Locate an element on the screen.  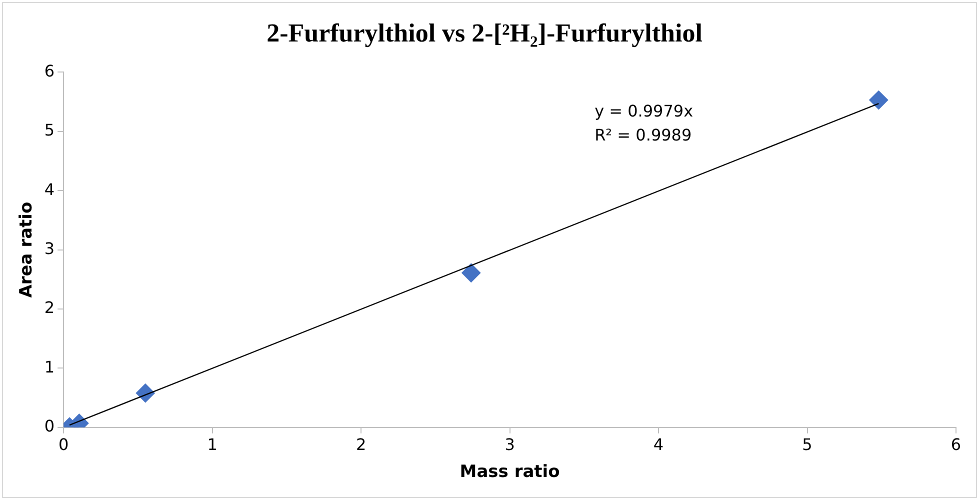
x-tick-label: 6 is located at coordinates (956, 444).